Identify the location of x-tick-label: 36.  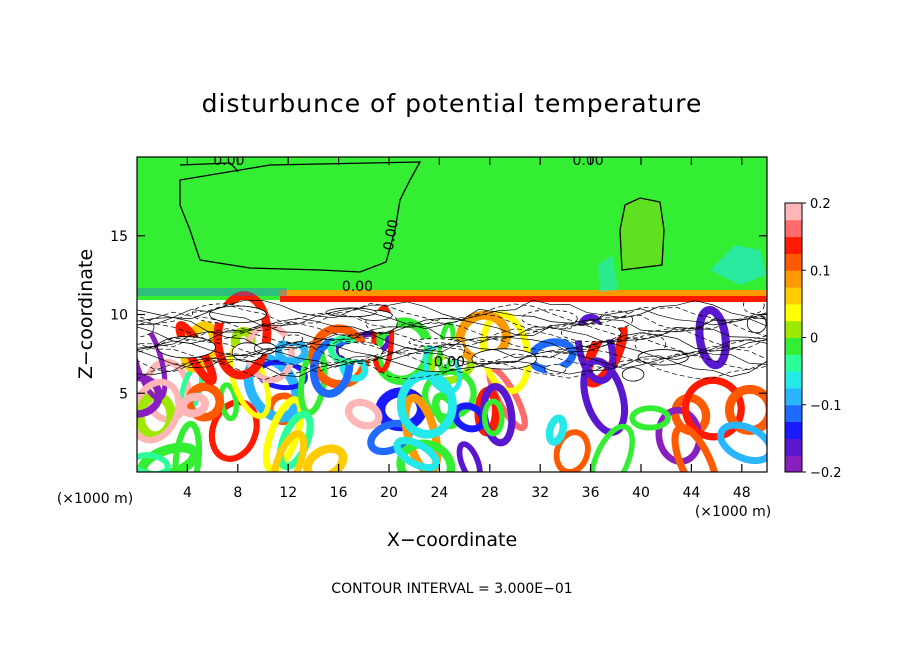
(591, 493).